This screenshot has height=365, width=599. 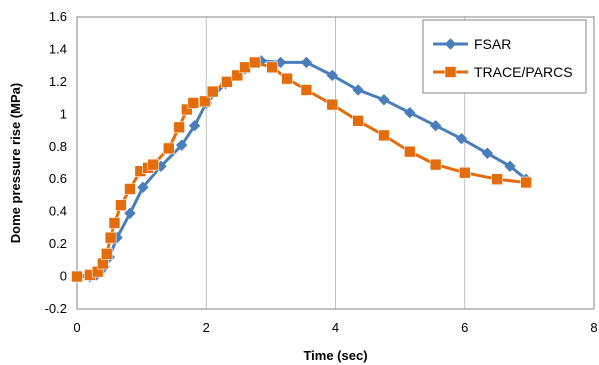 What do you see at coordinates (593, 327) in the screenshot?
I see `x-tick-label: 8` at bounding box center [593, 327].